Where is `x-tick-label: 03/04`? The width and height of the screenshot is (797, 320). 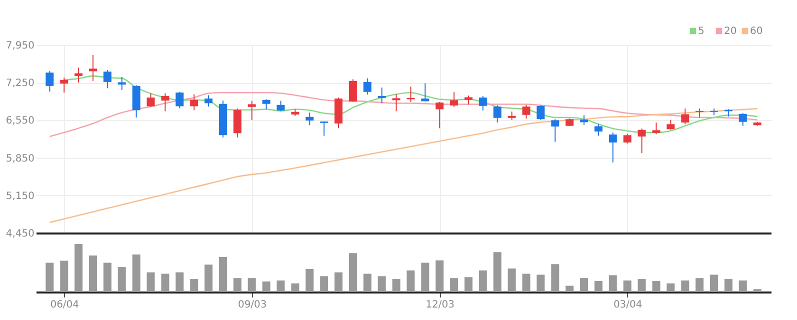
x-tick-label: 03/04 is located at coordinates (627, 305).